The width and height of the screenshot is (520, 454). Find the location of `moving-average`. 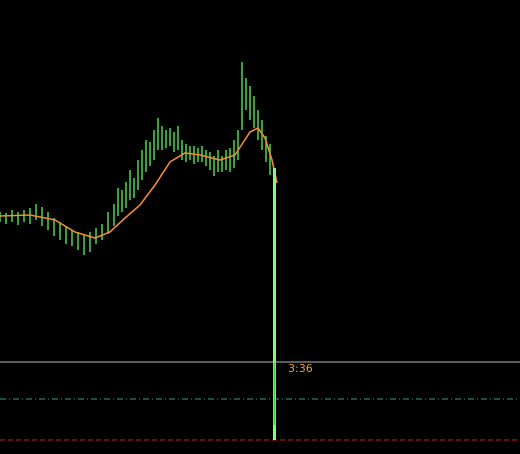

moving-average is located at coordinates (139, 182).